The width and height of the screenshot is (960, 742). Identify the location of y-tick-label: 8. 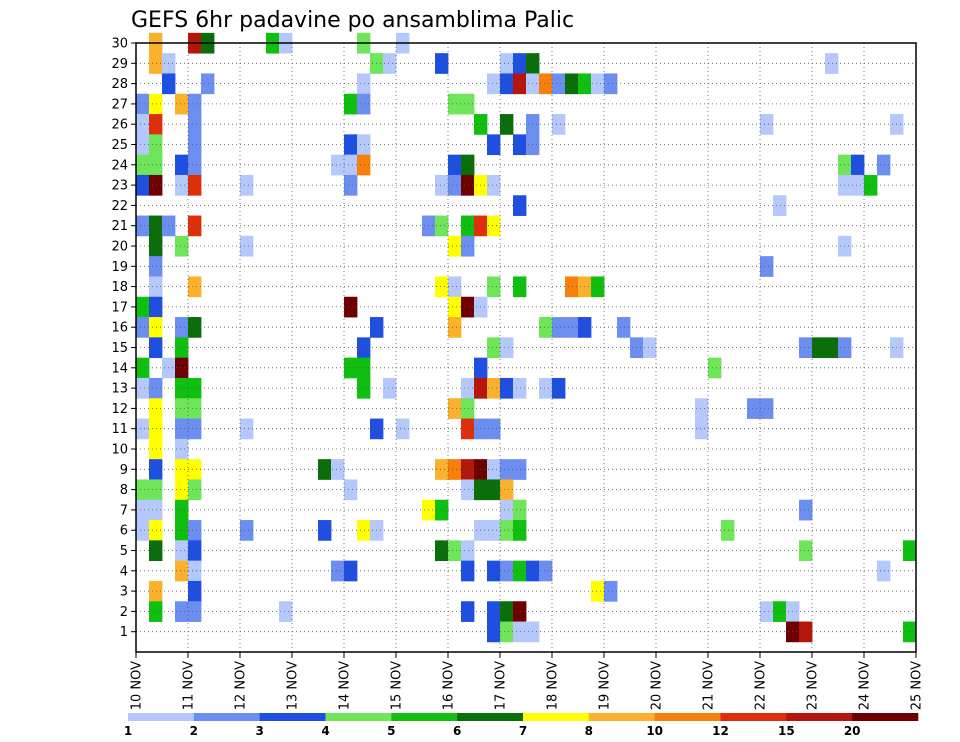
(124, 490).